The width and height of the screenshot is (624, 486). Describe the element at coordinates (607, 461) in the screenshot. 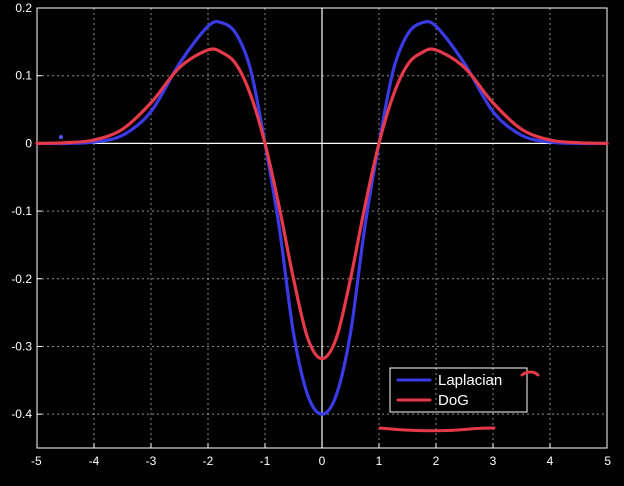

I see `x-tick-label: 5` at that location.